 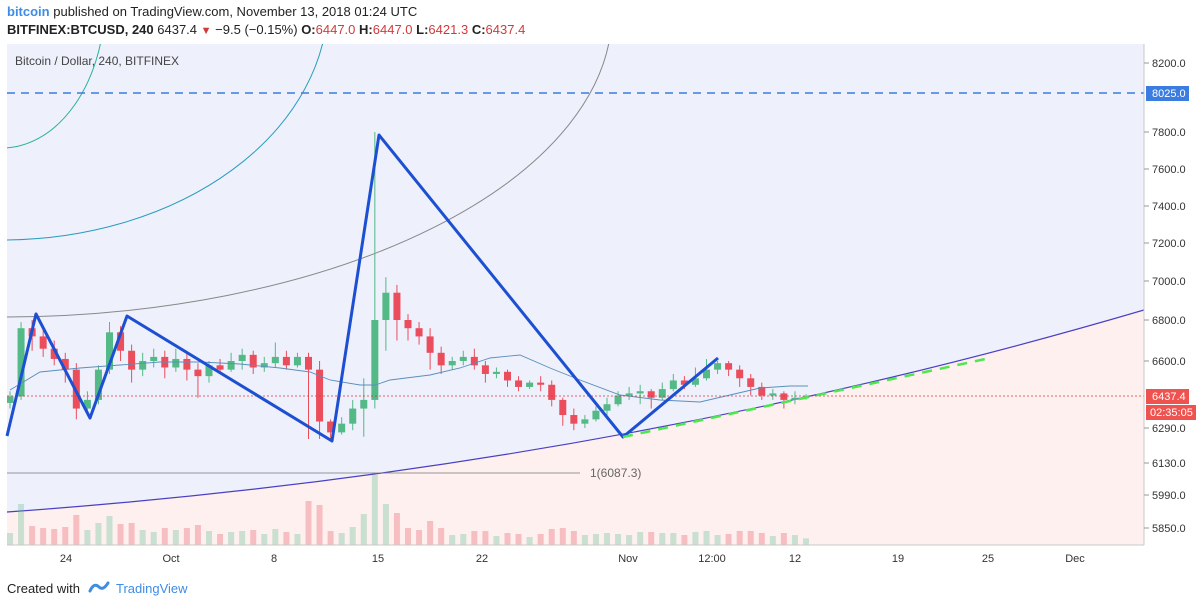 I want to click on y-axis-panel, so click(x=1173, y=294).